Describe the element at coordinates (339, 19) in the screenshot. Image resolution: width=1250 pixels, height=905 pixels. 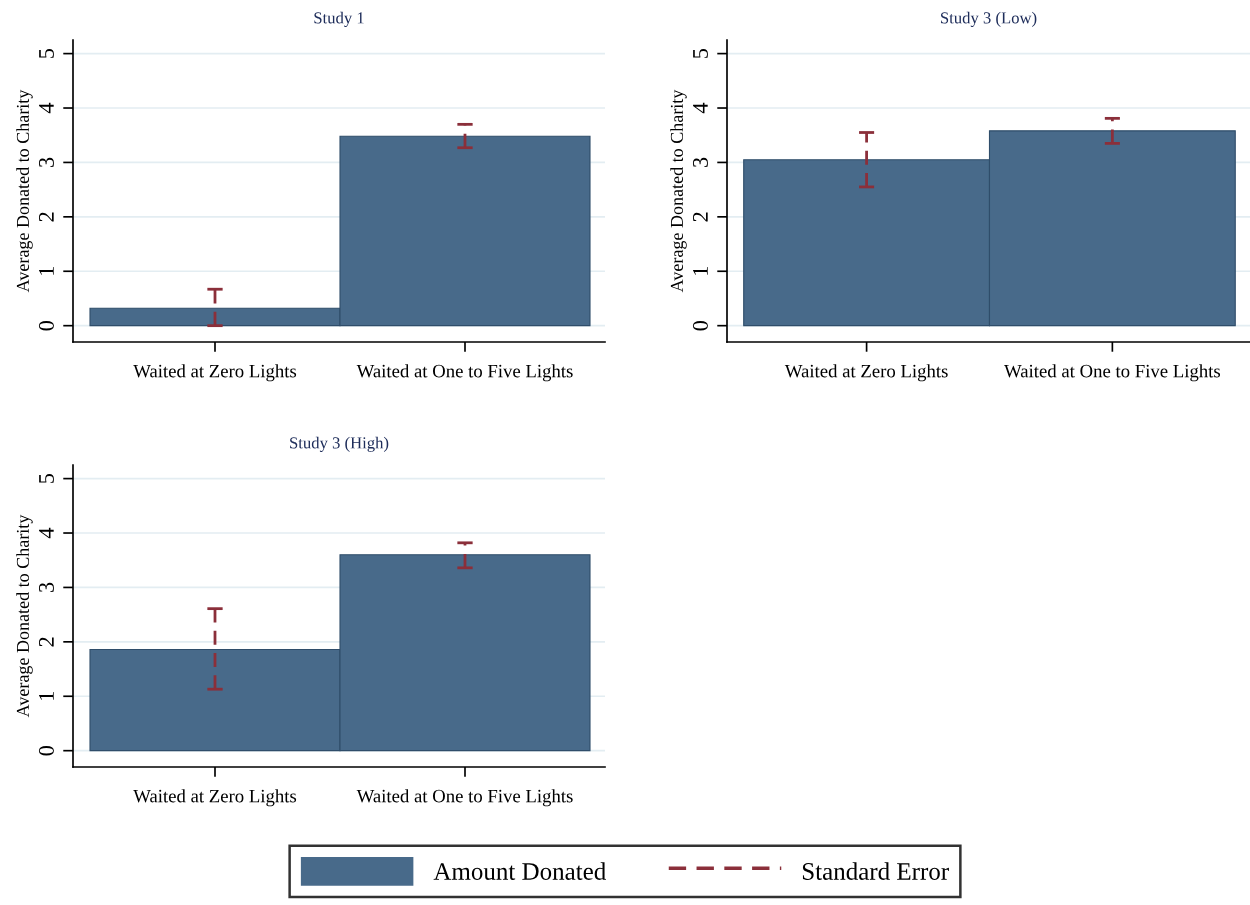
I see `chart-title: Study 1` at that location.